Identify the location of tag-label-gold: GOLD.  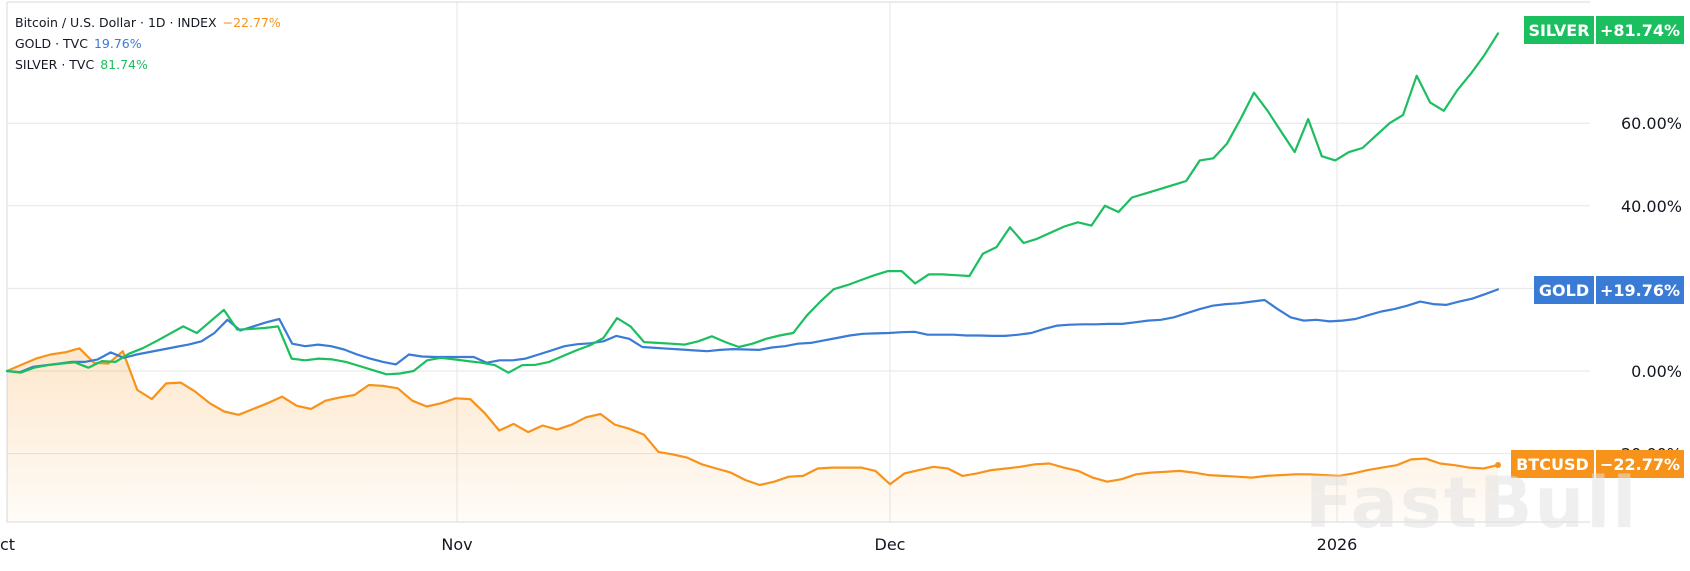
(1564, 290).